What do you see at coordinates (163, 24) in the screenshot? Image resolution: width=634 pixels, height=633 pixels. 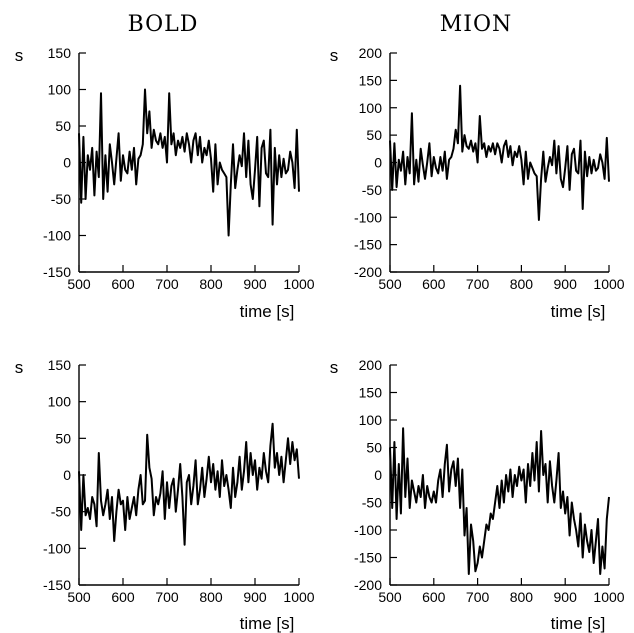 I see `column-title-bold: BOLD` at bounding box center [163, 24].